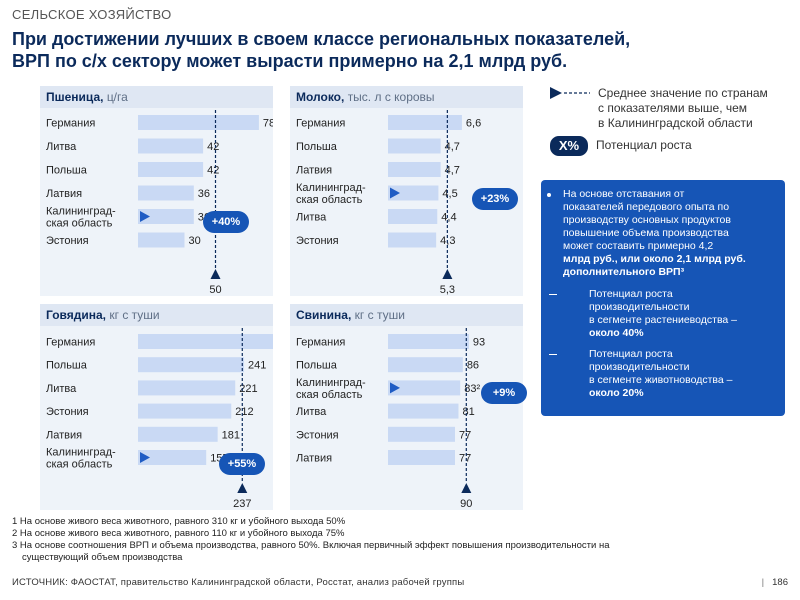  Describe the element at coordinates (242, 504) in the screenshot. I see `average-label: 237` at that location.